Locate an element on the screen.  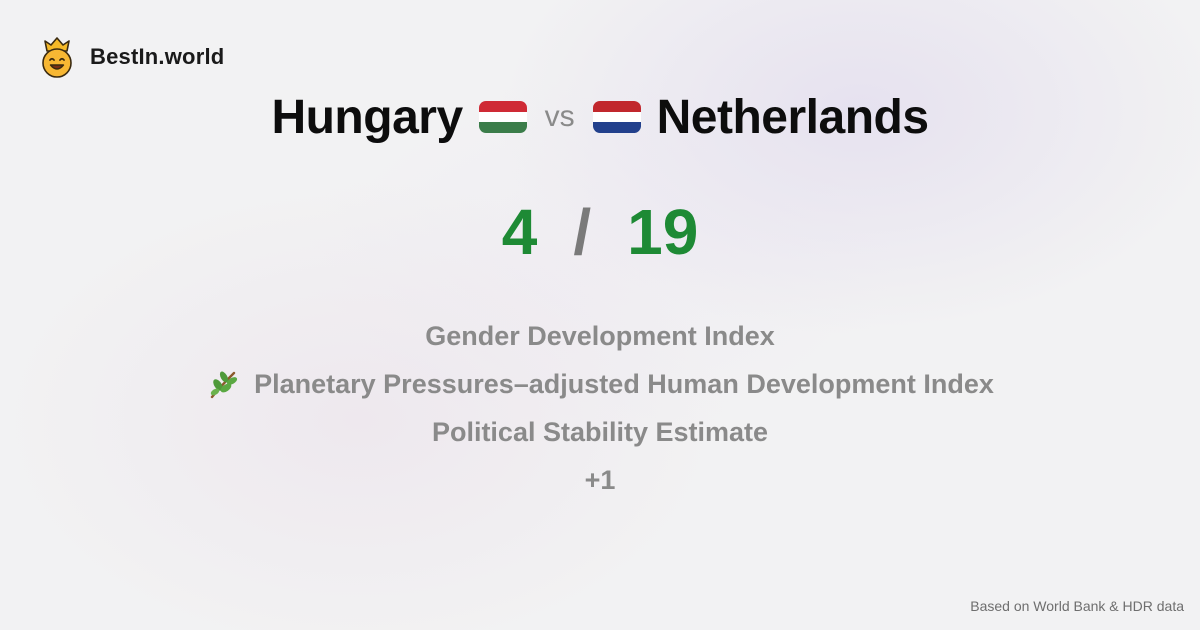
metric-item: Political Stability Estimate is located at coordinates (600, 432).